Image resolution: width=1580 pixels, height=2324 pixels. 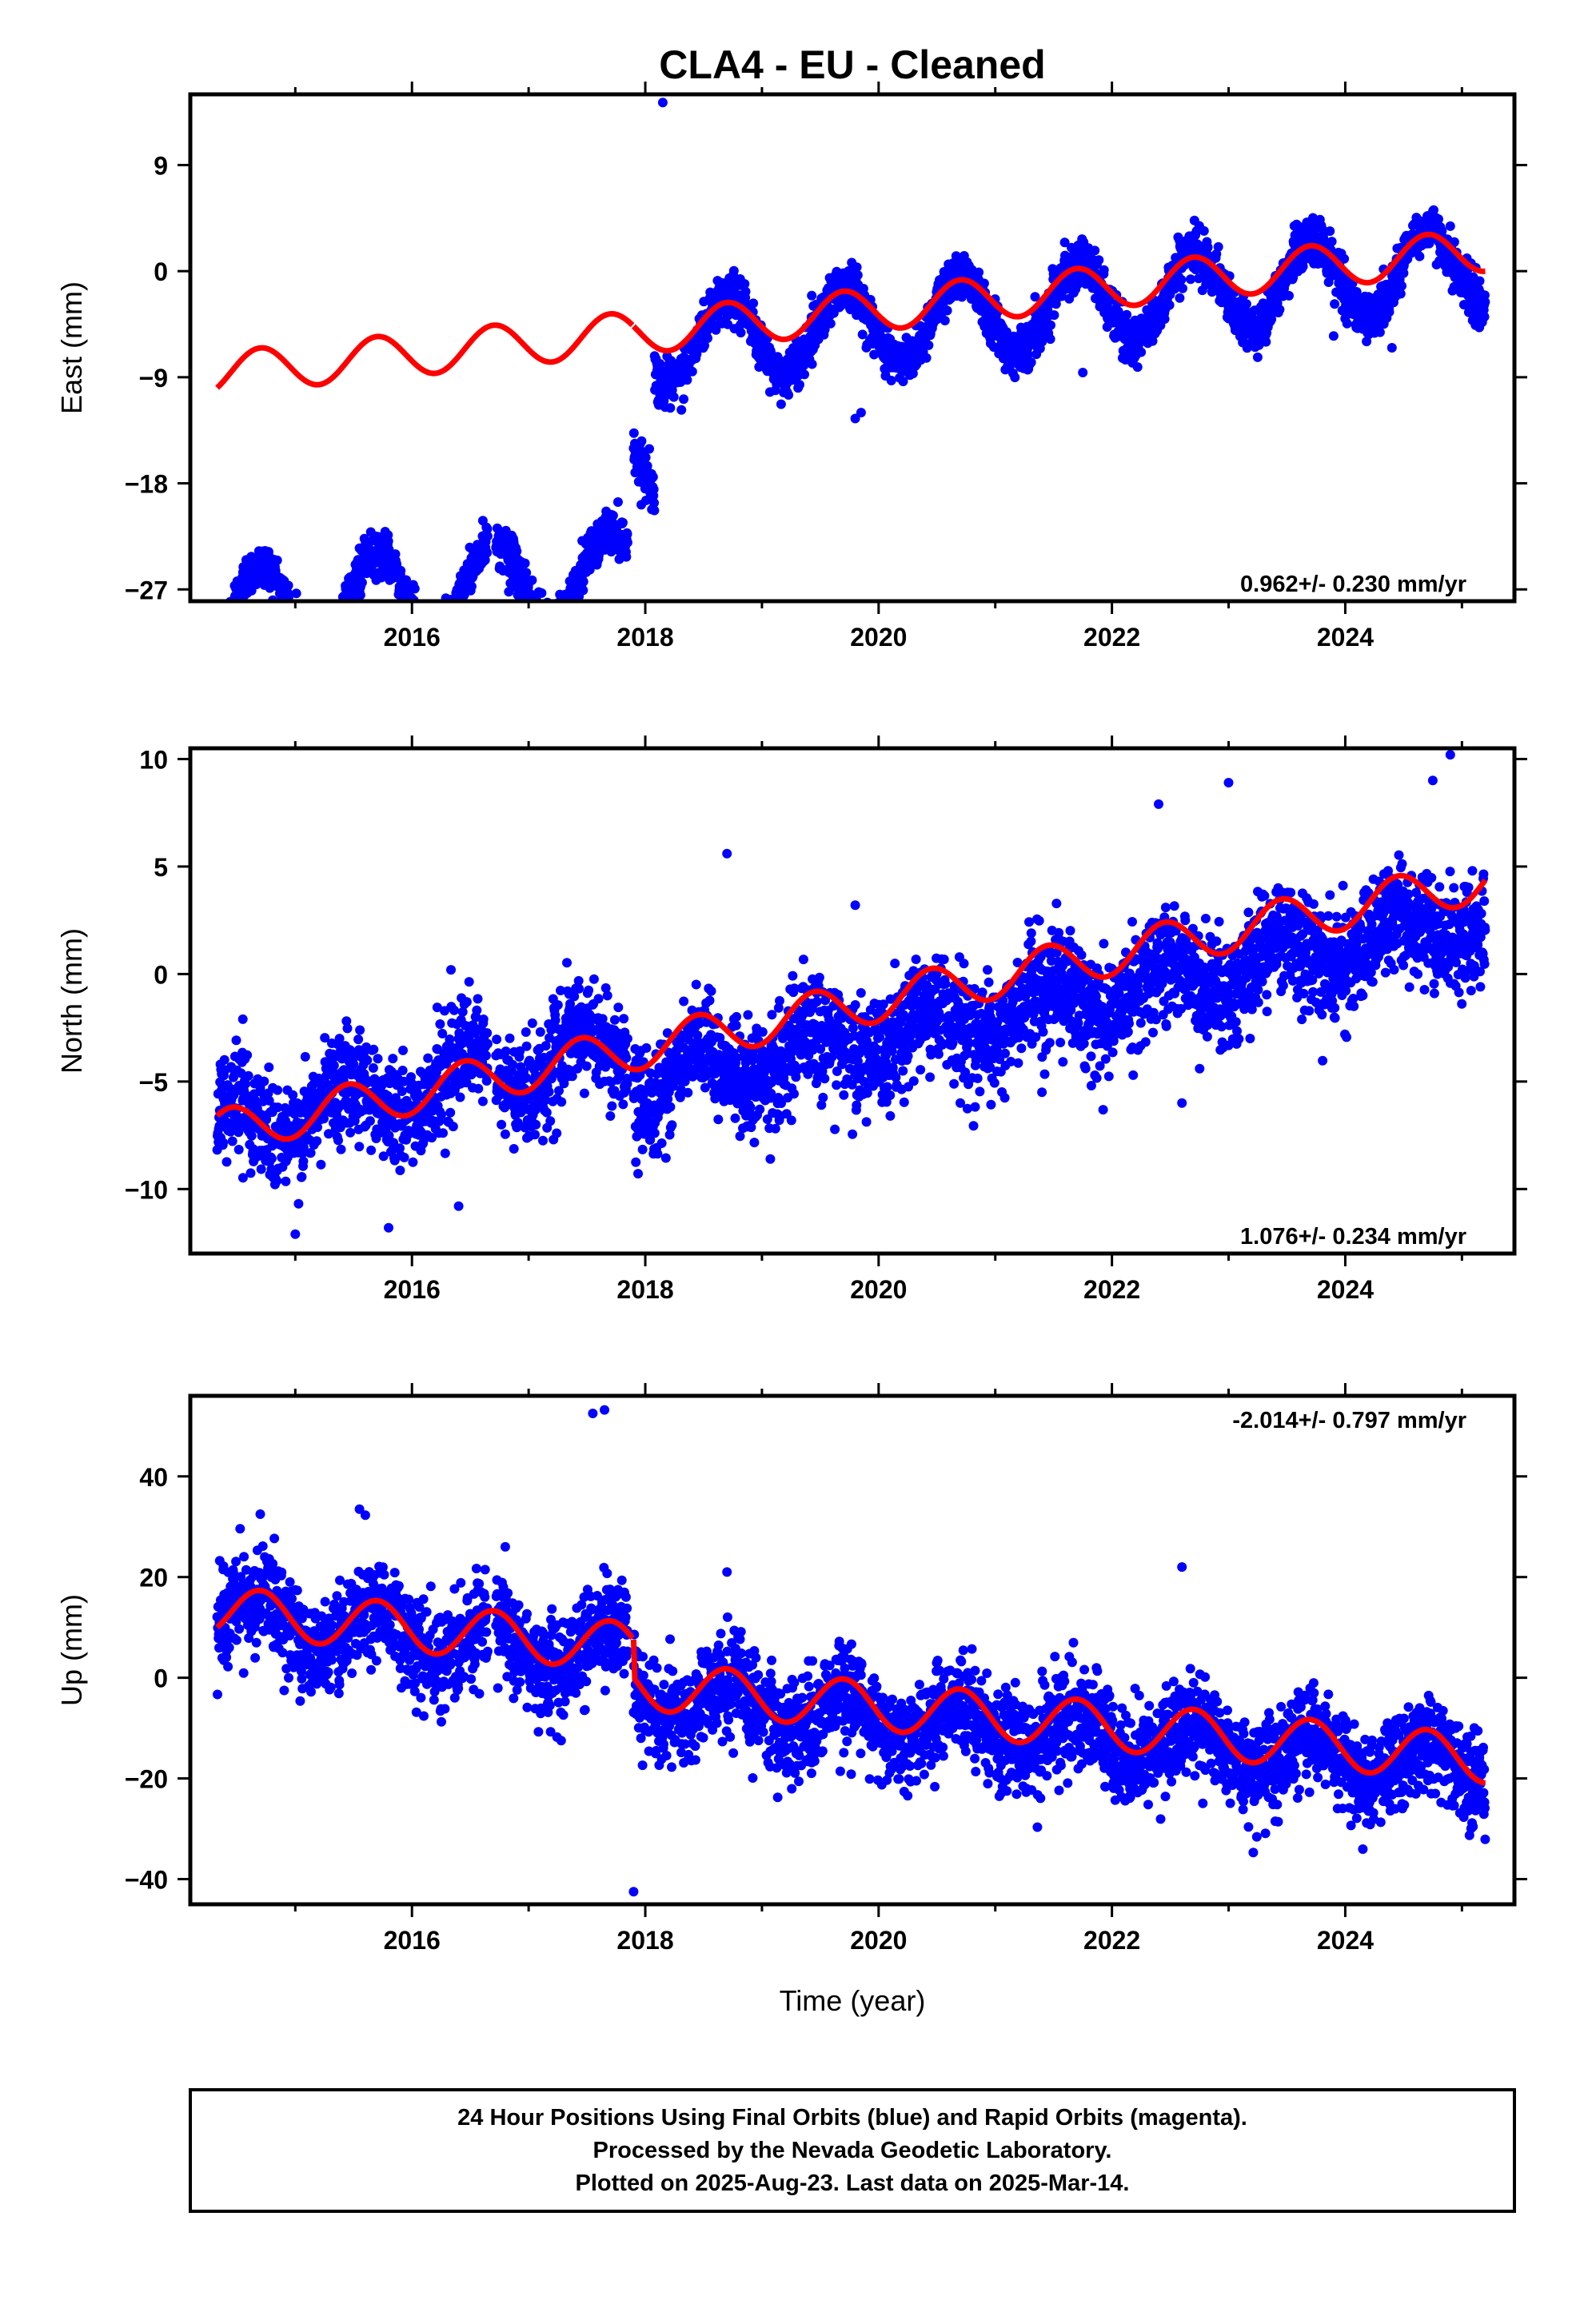 What do you see at coordinates (72, 348) in the screenshot?
I see `east-y-axis-label: East (mm)` at bounding box center [72, 348].